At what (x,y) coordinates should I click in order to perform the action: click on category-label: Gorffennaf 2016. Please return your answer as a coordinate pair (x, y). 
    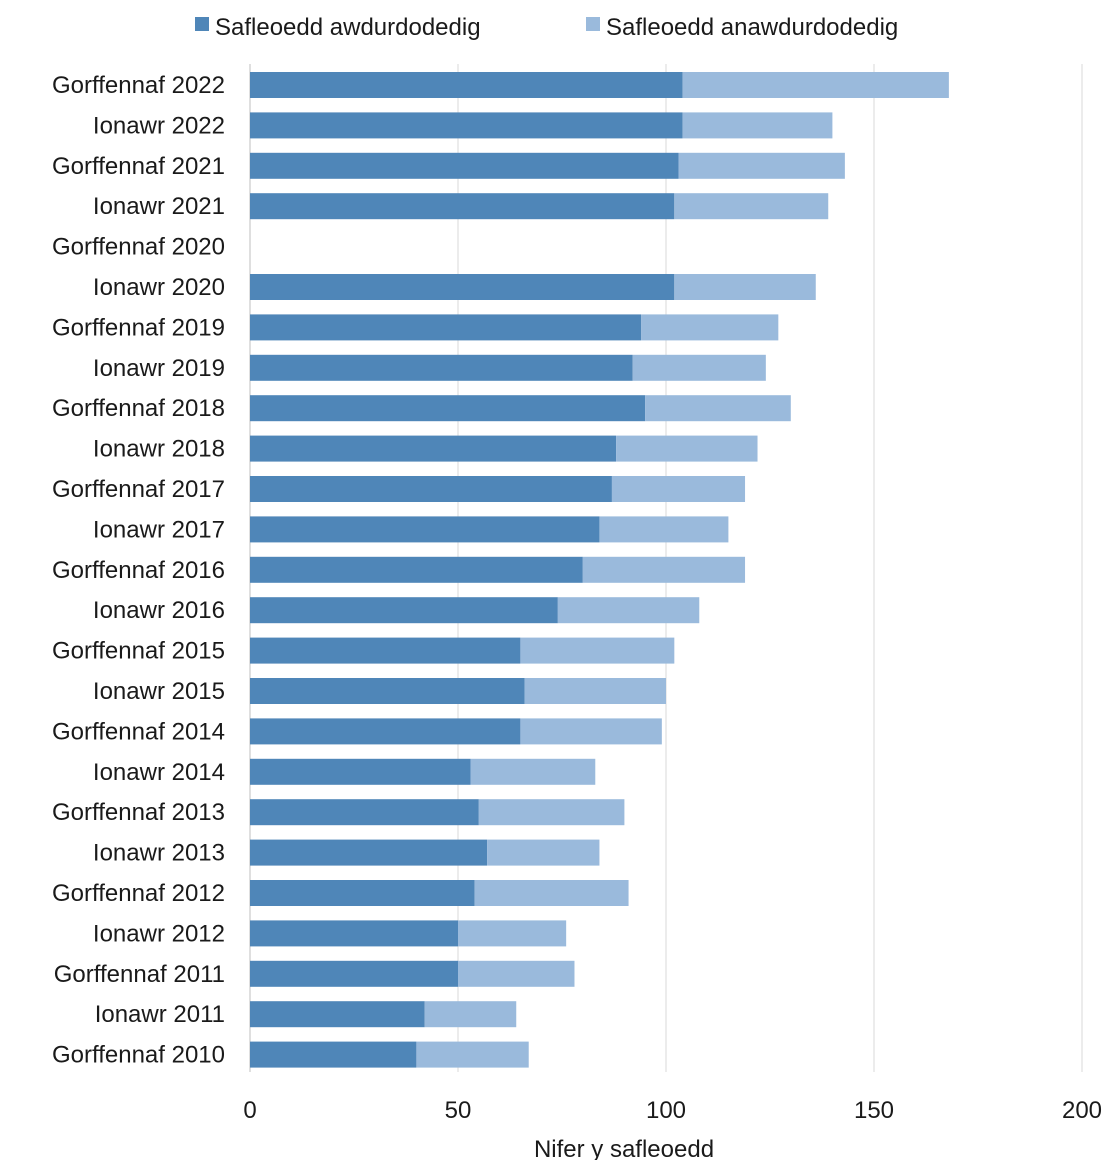
    Looking at the image, I should click on (138, 570).